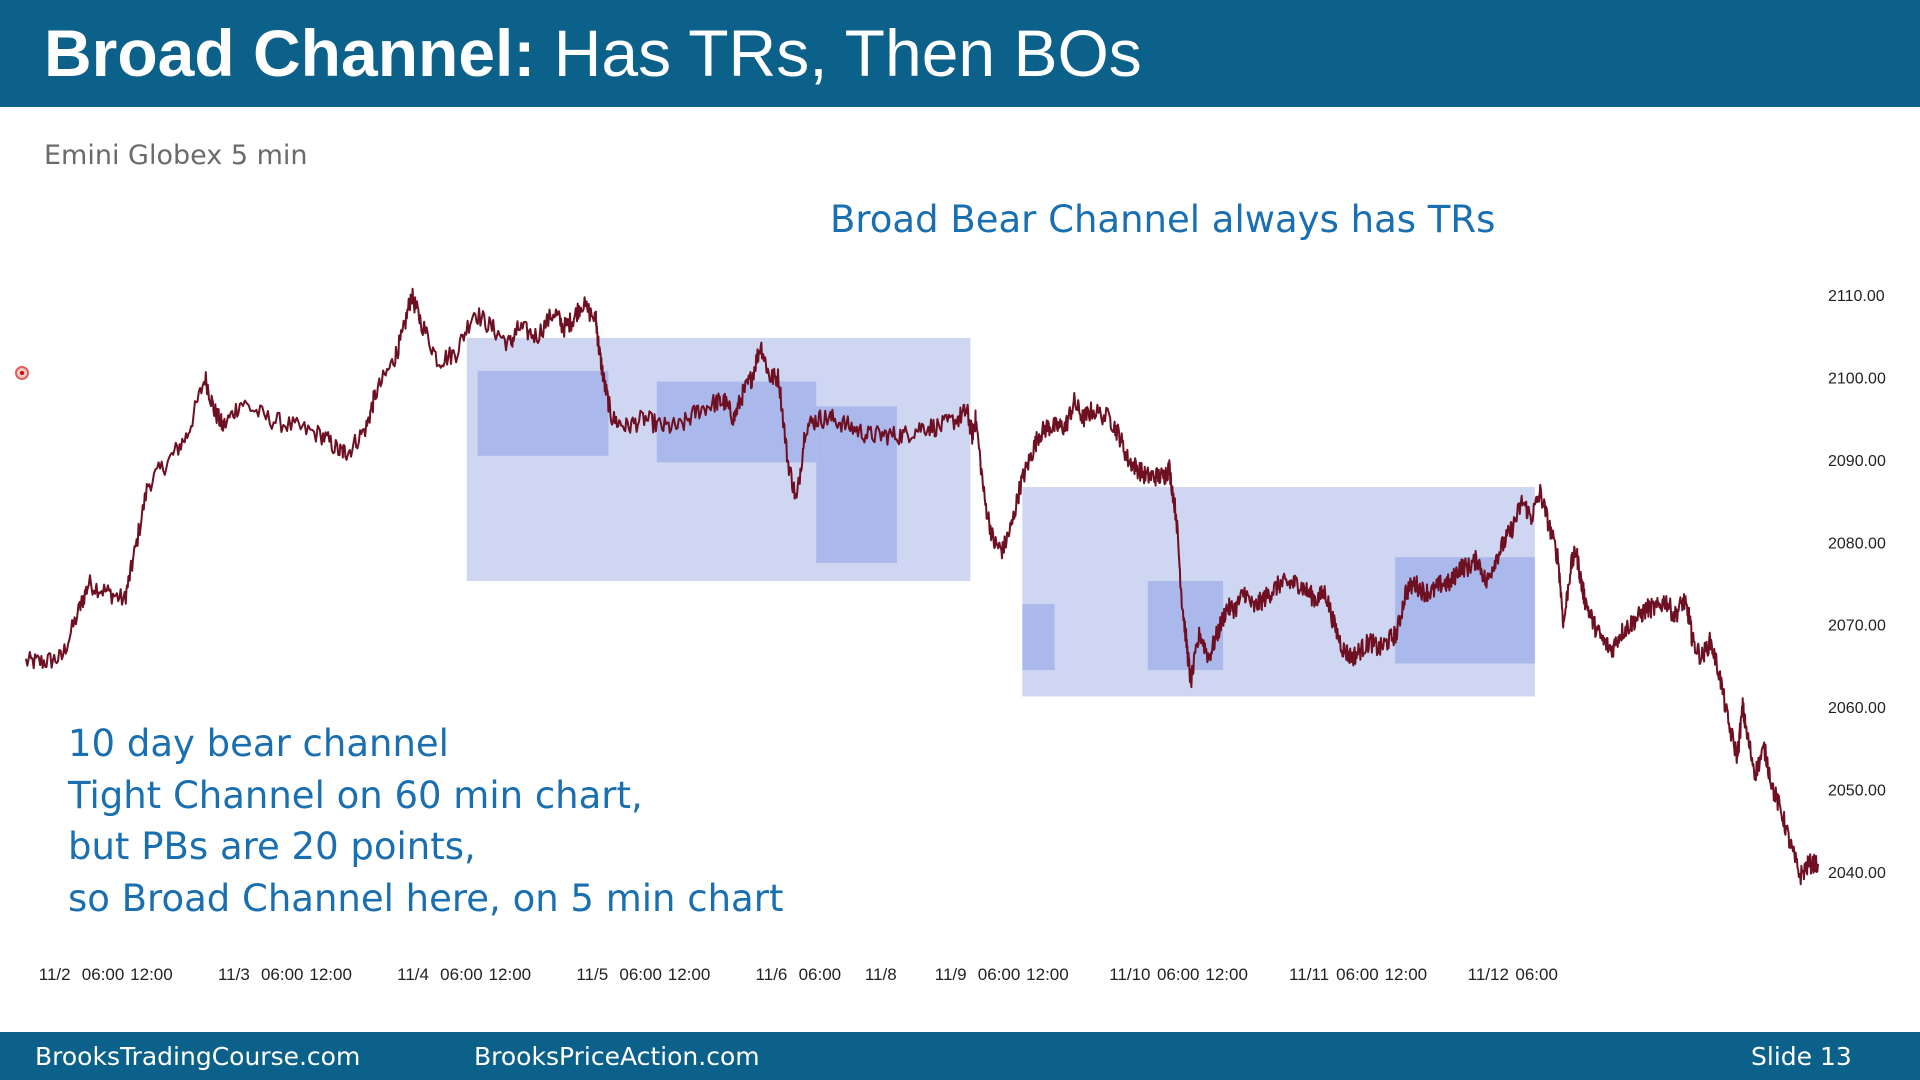 This screenshot has width=1920, height=1080. I want to click on footer-website-priceaction: BrooksPriceAction.com, so click(617, 1056).